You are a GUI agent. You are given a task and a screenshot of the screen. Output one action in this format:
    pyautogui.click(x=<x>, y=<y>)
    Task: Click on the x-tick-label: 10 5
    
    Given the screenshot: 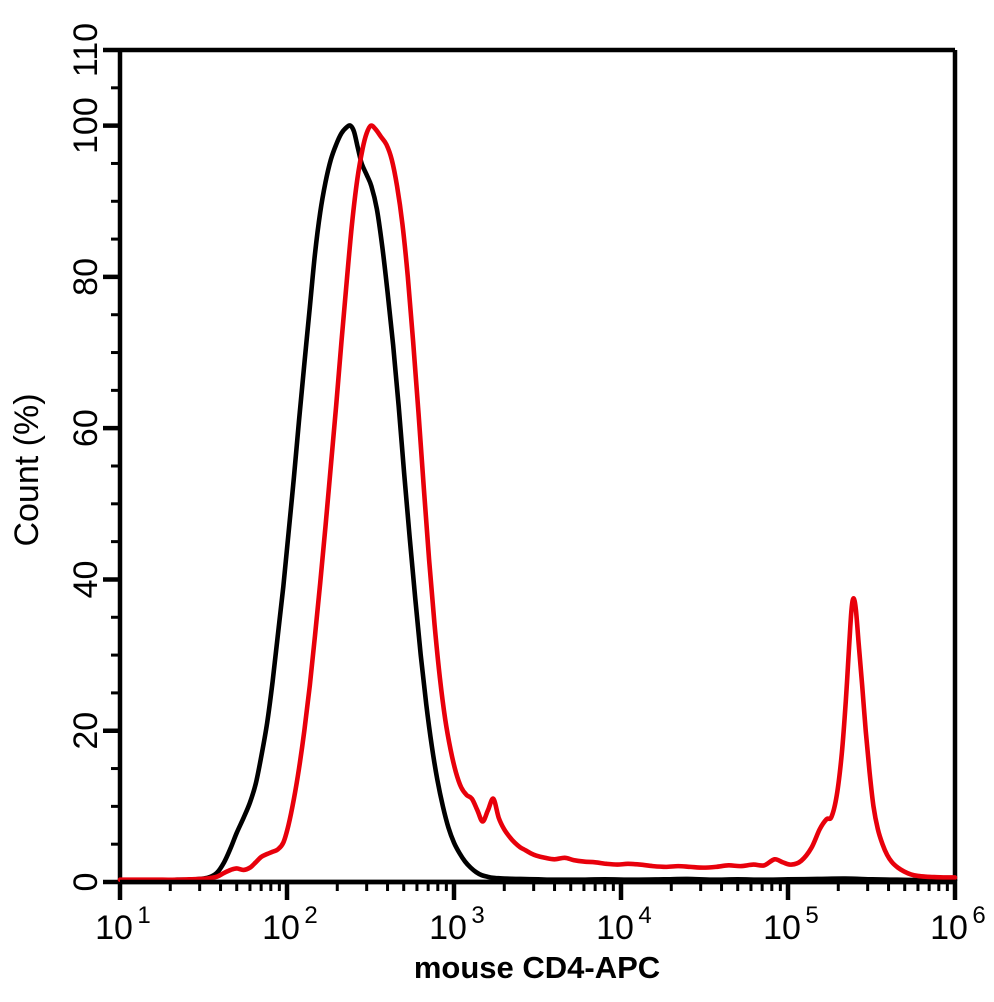 What is the action you would take?
    pyautogui.click(x=791, y=924)
    